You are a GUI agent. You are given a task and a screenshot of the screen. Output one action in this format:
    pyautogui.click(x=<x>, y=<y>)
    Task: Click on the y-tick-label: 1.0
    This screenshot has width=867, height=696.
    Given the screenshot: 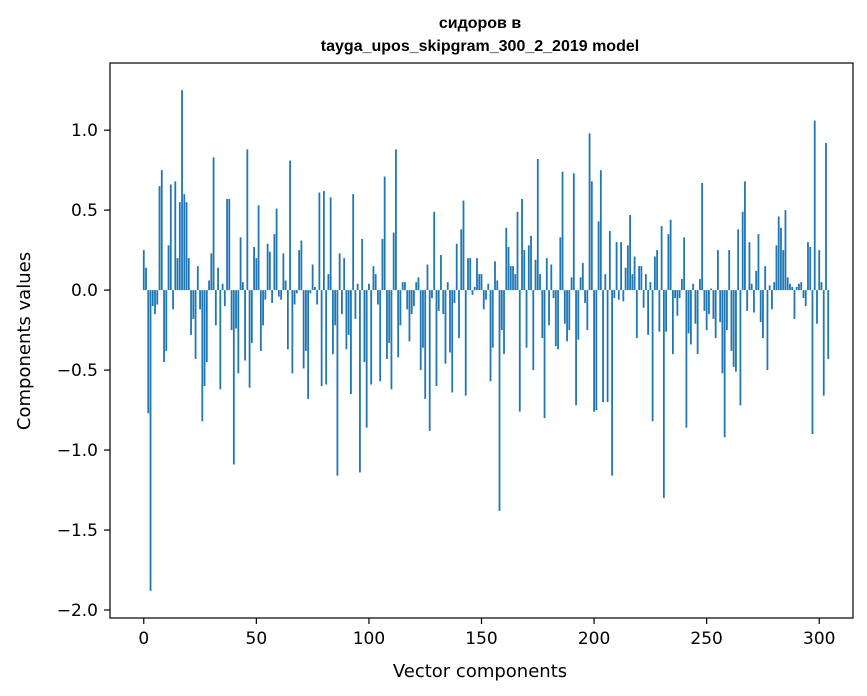 What is the action you would take?
    pyautogui.click(x=84, y=131)
    